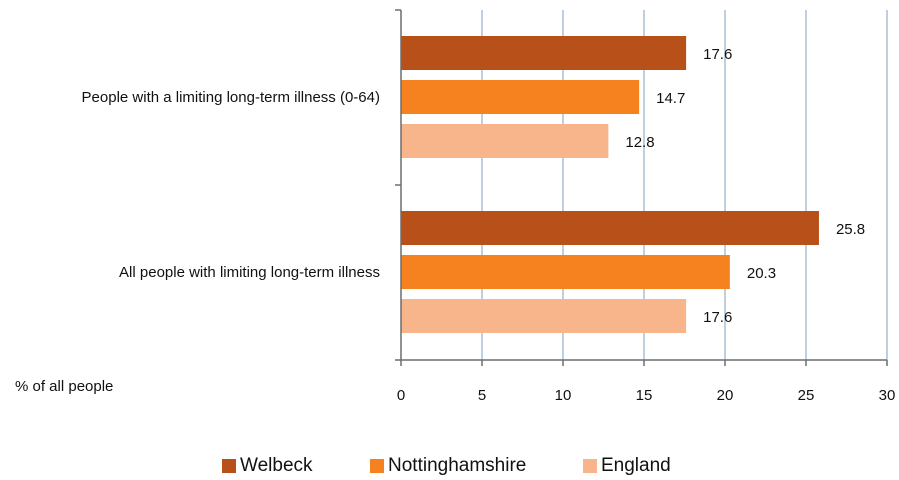 The height and width of the screenshot is (480, 899). I want to click on legend-swatch-nottinghamshire, so click(377, 466).